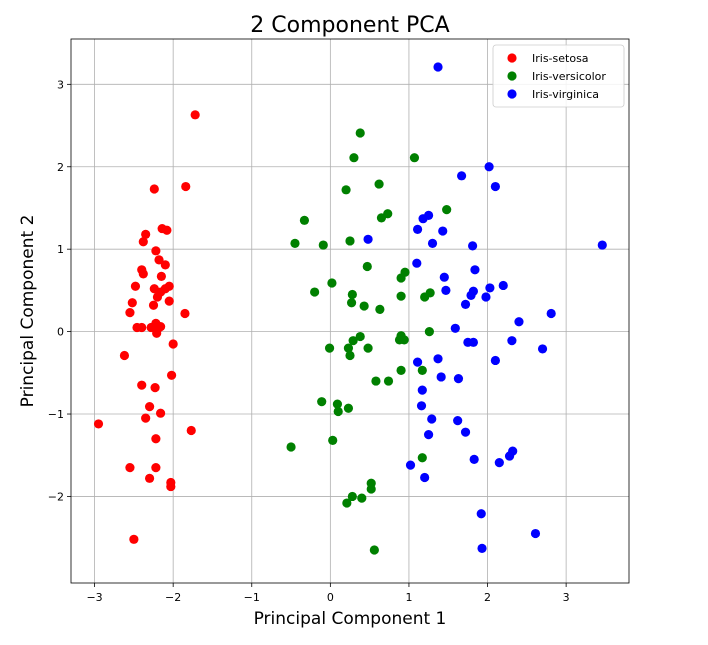 The width and height of the screenshot is (708, 645). I want to click on x-tick-label: 0, so click(330, 597).